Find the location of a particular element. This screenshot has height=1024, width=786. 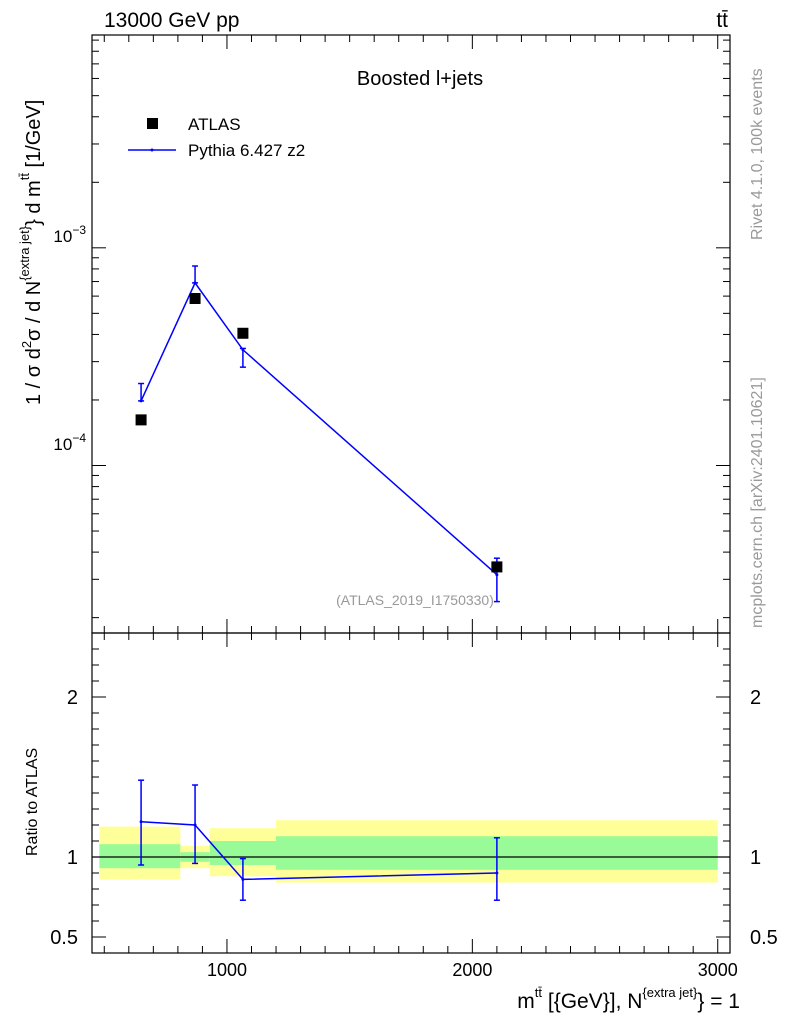

x-tick-labels: 1000 2000 3000 is located at coordinates (472, 970).